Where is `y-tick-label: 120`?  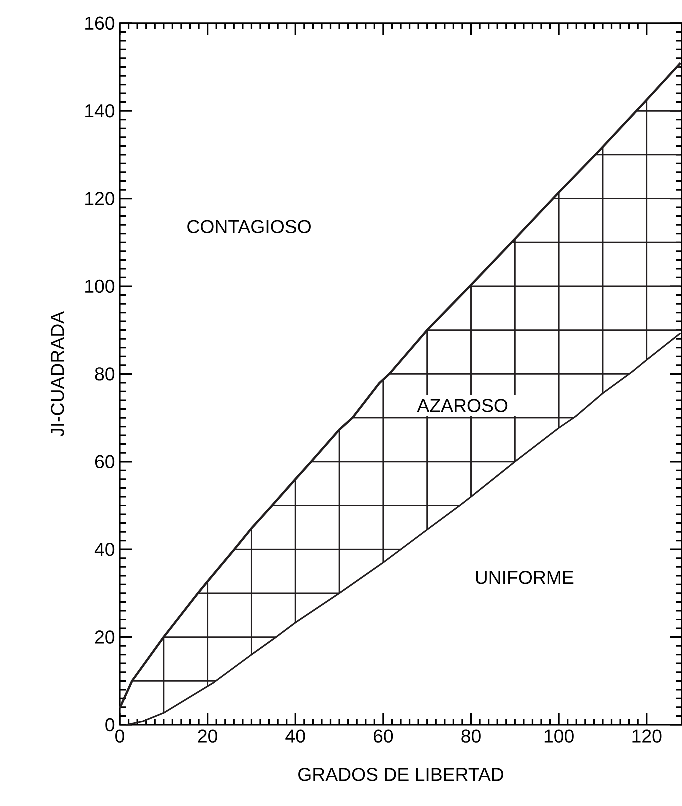 y-tick-label: 120 is located at coordinates (100, 199).